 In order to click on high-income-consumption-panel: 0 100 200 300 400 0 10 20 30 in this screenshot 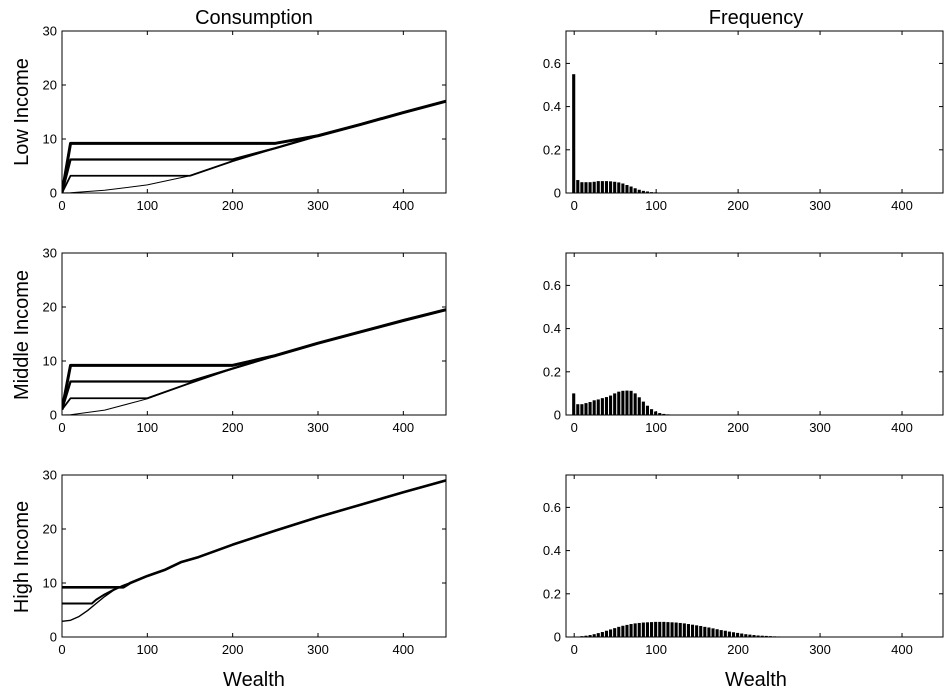, I will do `click(245, 562)`.